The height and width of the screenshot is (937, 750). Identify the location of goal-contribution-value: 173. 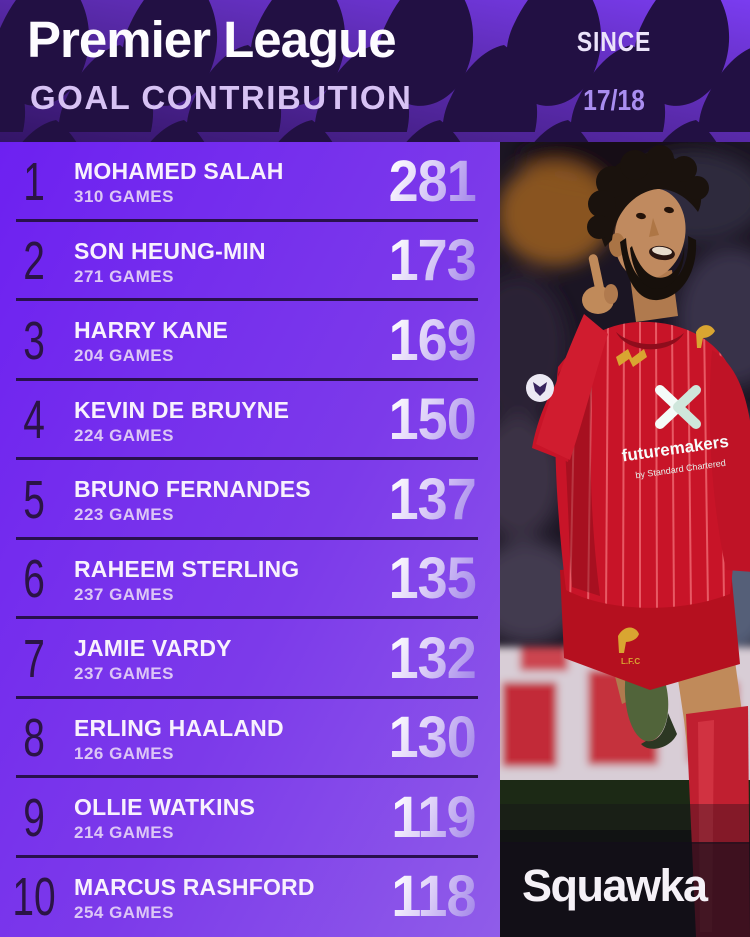
(432, 261).